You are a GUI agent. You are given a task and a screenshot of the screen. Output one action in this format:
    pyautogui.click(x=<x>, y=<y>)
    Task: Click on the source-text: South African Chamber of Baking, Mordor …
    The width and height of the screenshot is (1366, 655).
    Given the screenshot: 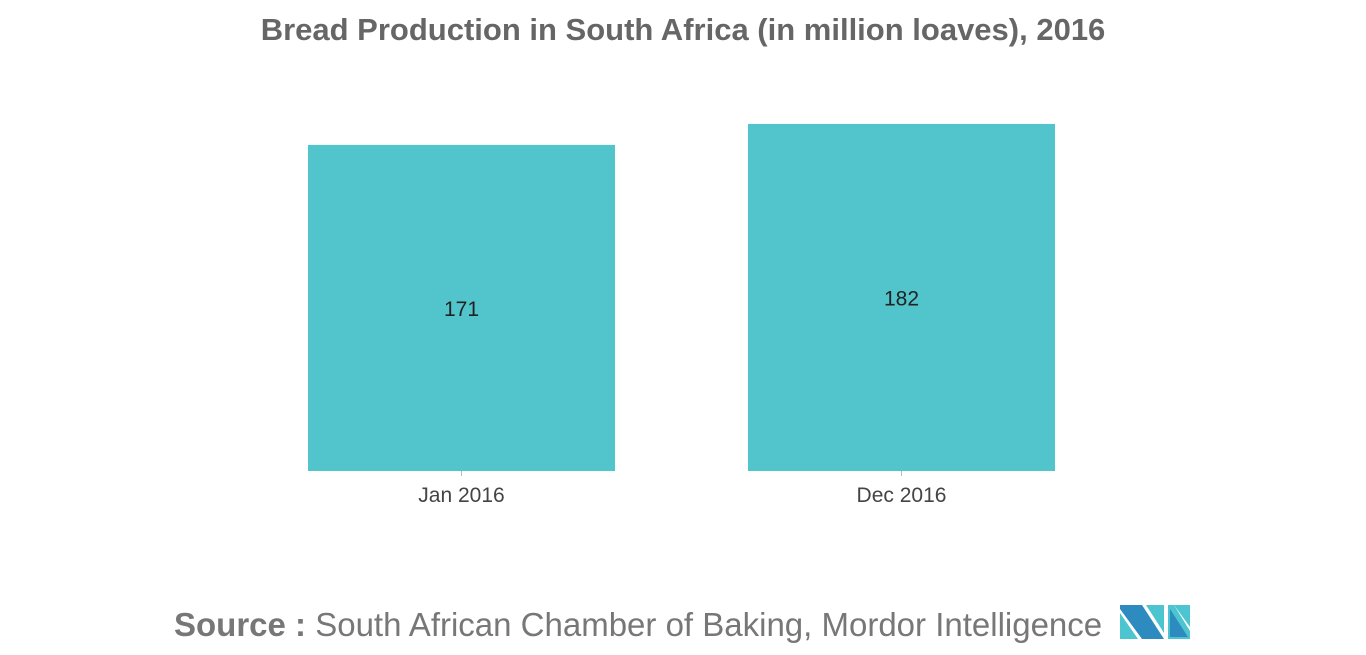 What is the action you would take?
    pyautogui.click(x=709, y=624)
    